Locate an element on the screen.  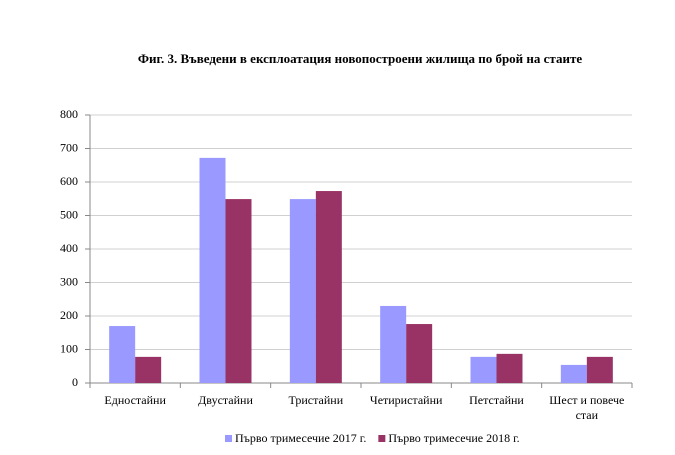
y-tick-label: 700 is located at coordinates (69, 147).